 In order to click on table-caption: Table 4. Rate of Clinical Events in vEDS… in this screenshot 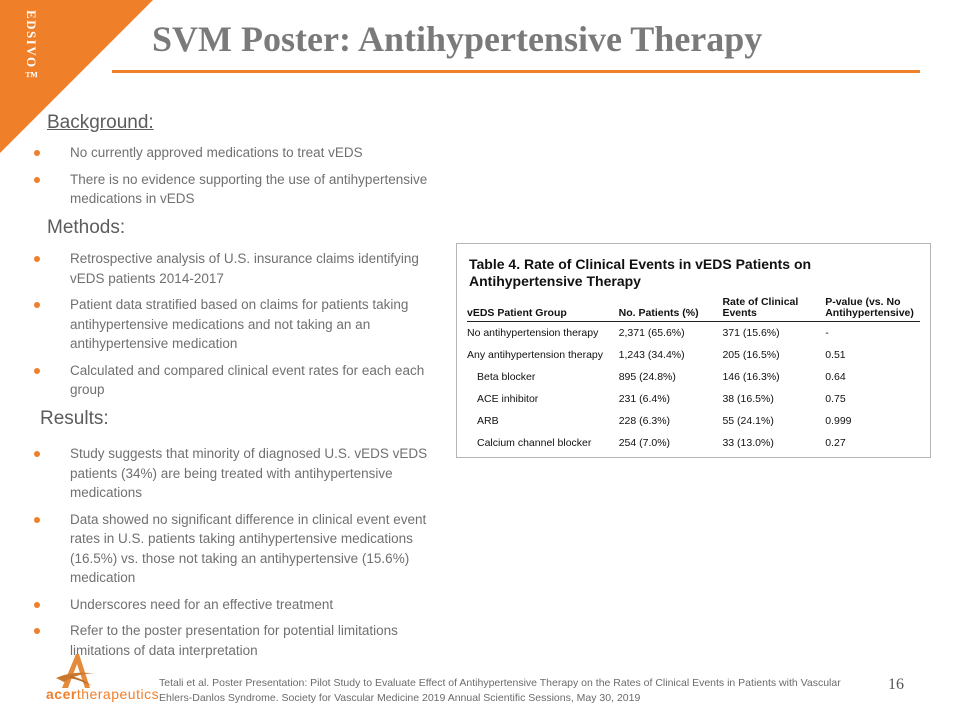, I will do `click(640, 272)`.